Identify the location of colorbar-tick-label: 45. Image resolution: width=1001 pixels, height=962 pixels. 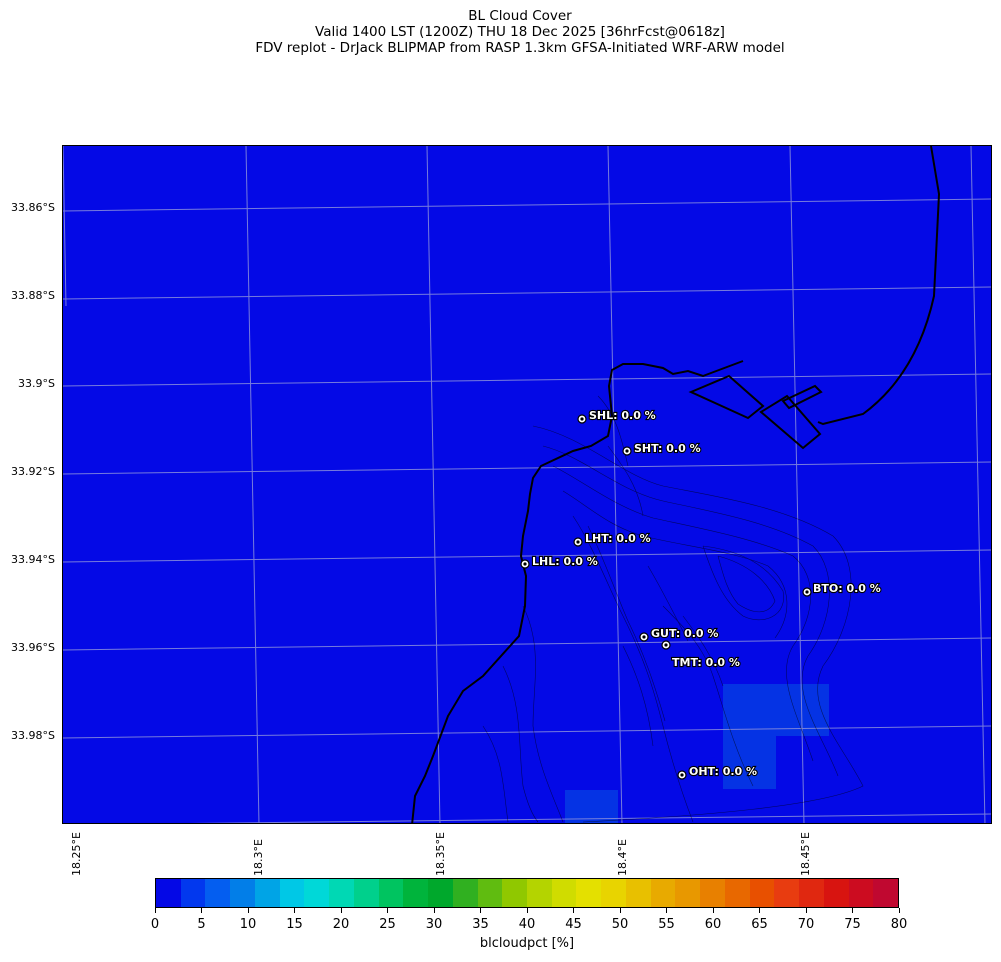
(573, 924).